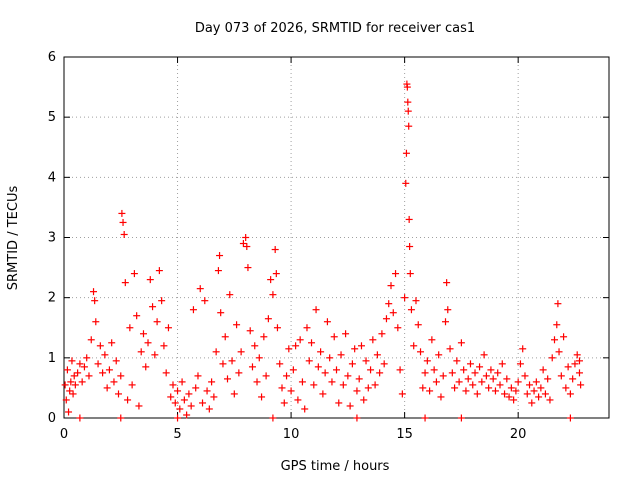 This screenshot has height=480, width=640. What do you see at coordinates (291, 434) in the screenshot?
I see `x-tick-label: 10` at bounding box center [291, 434].